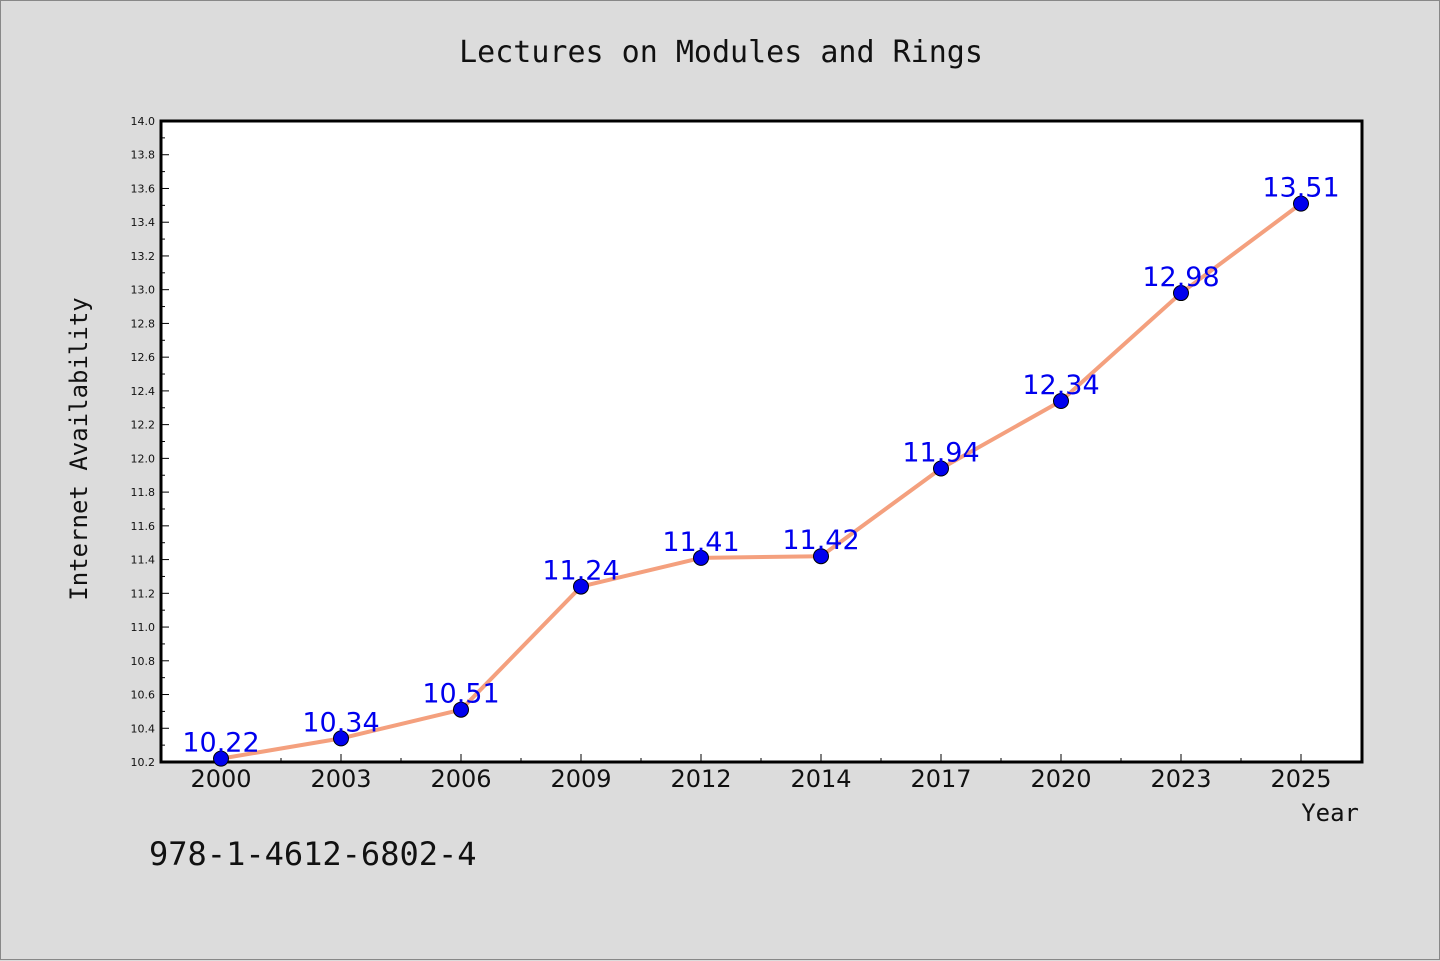 This screenshot has width=1440, height=961. Describe the element at coordinates (820, 779) in the screenshot. I see `x-tick-label: 2014` at that location.